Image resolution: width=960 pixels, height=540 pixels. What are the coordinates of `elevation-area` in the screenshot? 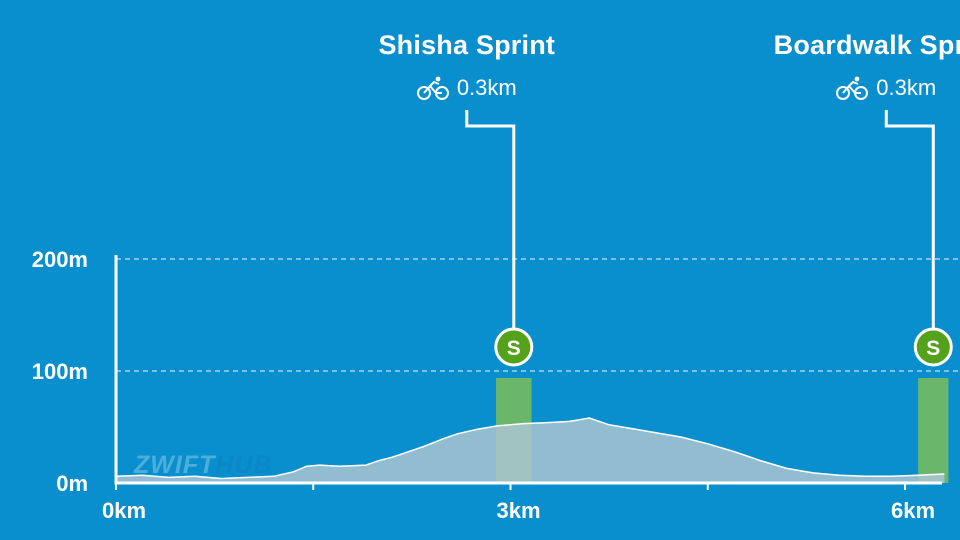 It's located at (530, 450).